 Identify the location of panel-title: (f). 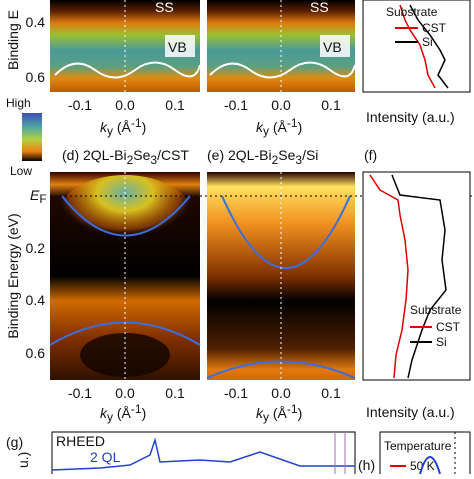
(370, 155).